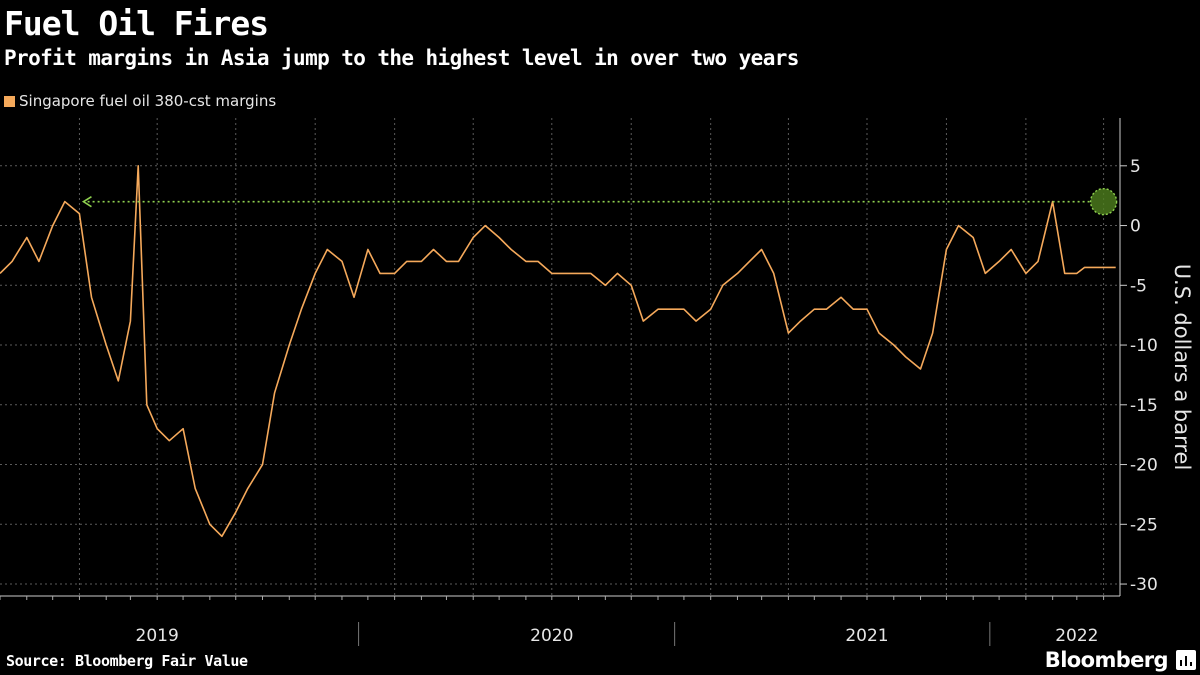 Image resolution: width=1200 pixels, height=675 pixels. Describe the element at coordinates (551, 636) in the screenshot. I see `x-tick-label: 2020` at that location.